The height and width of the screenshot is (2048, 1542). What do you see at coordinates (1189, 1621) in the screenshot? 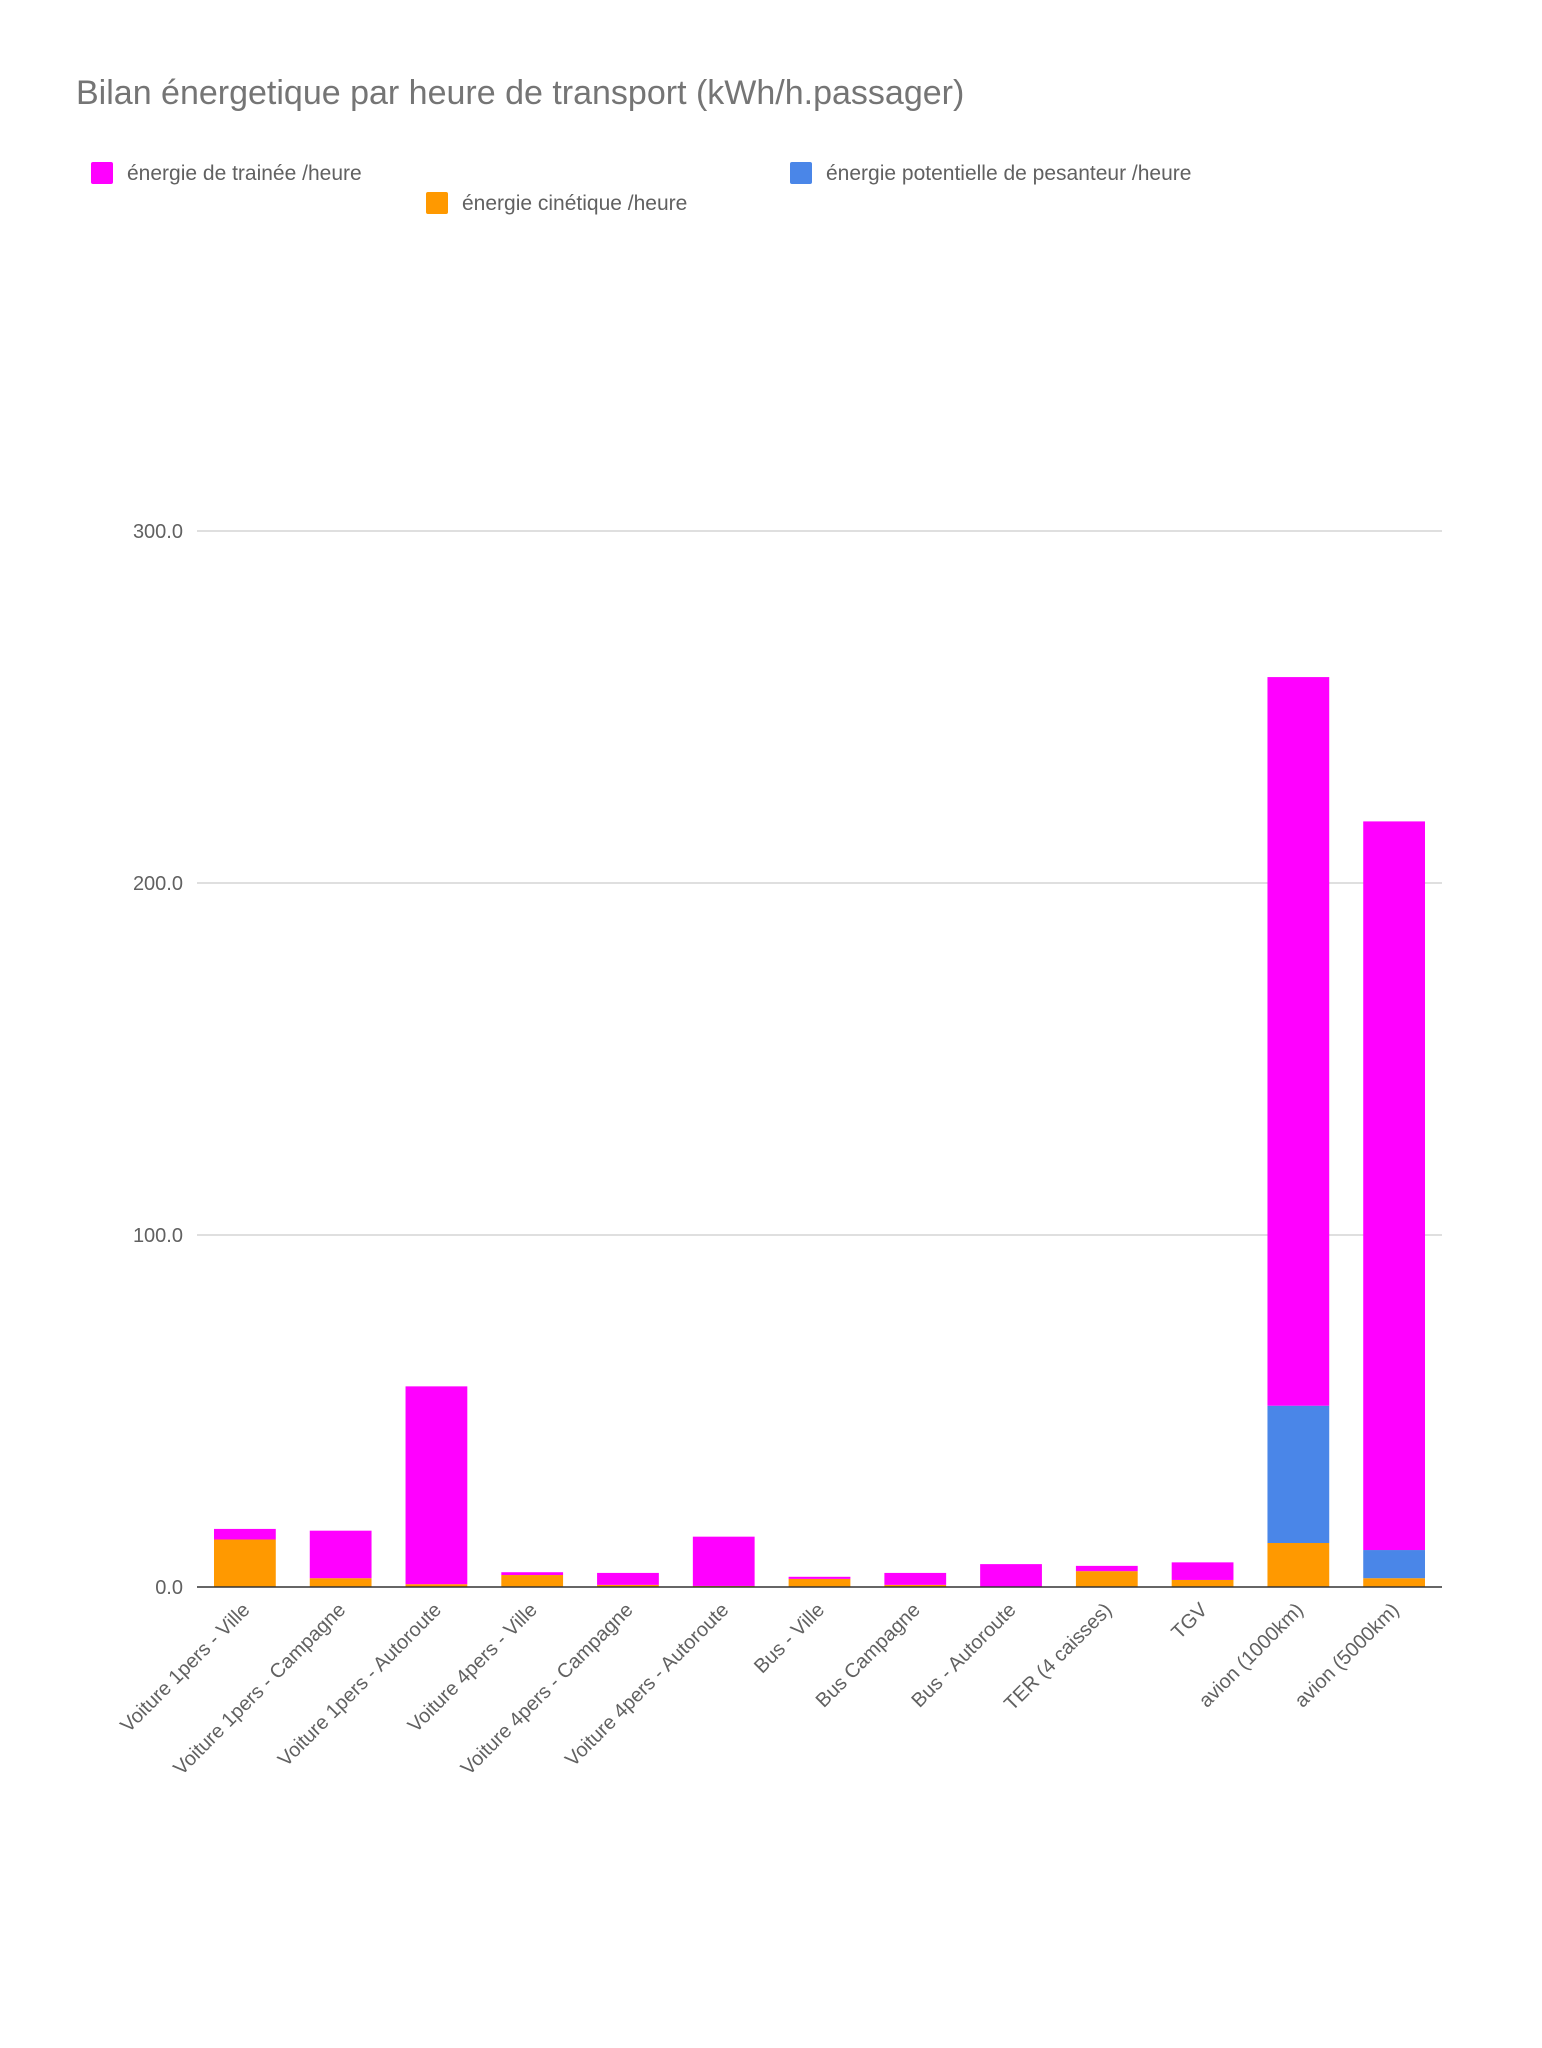
I see `x-tick-label: TGV` at bounding box center [1189, 1621].